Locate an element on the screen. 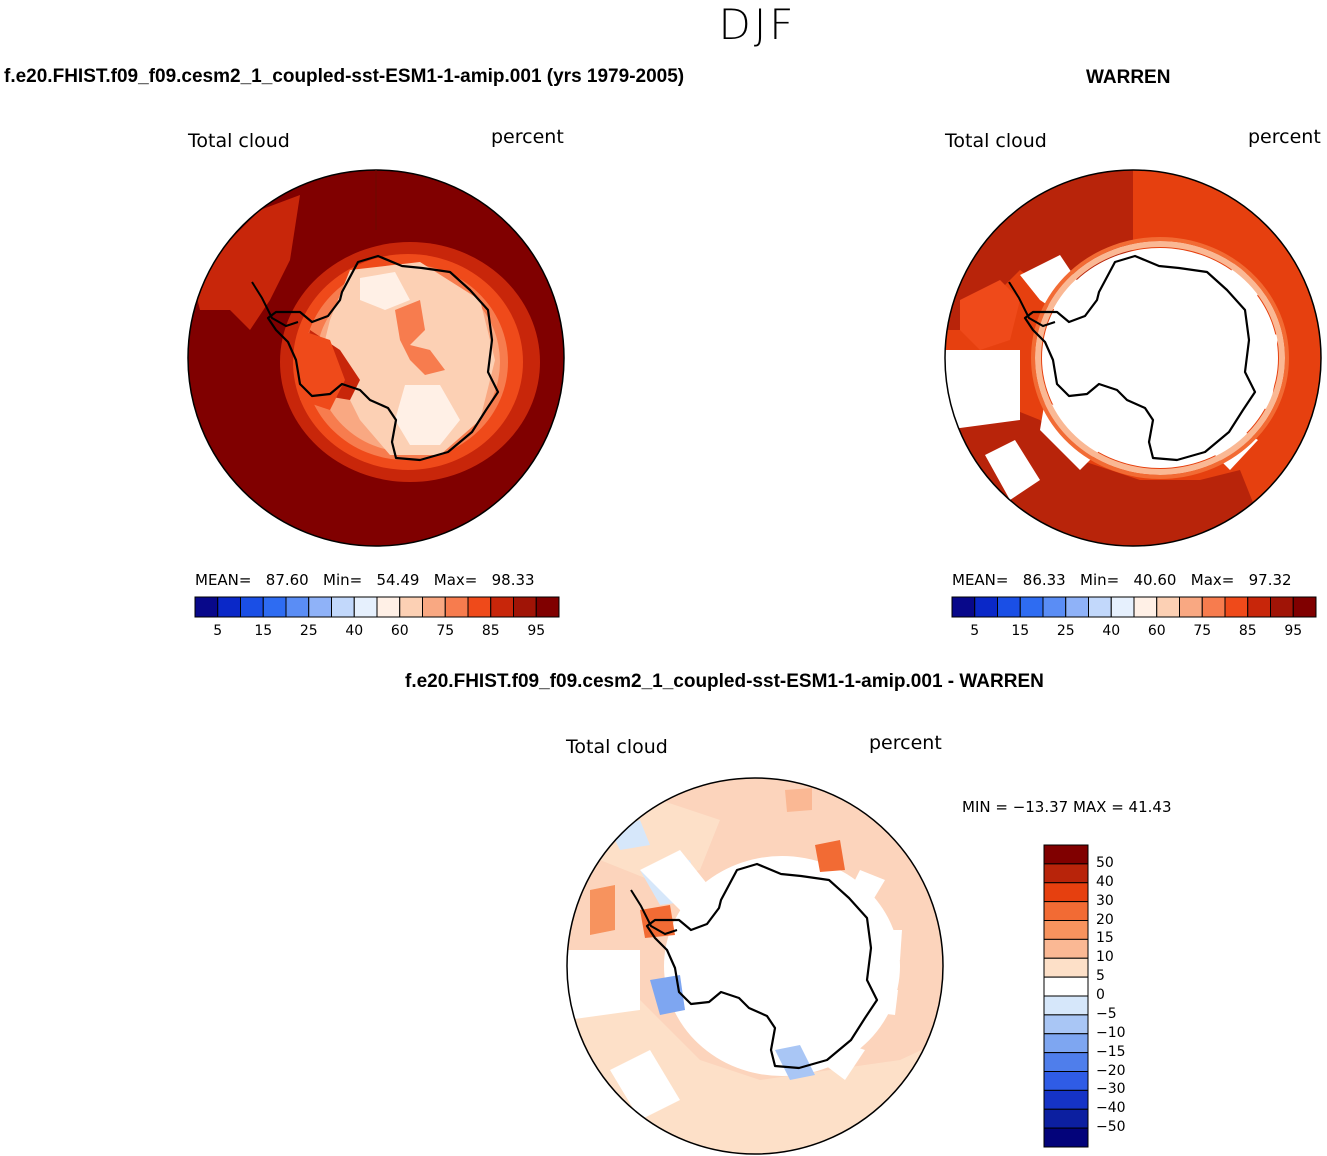 The image size is (1327, 1156). model-colorbar-tick-label: 60 is located at coordinates (399, 631).